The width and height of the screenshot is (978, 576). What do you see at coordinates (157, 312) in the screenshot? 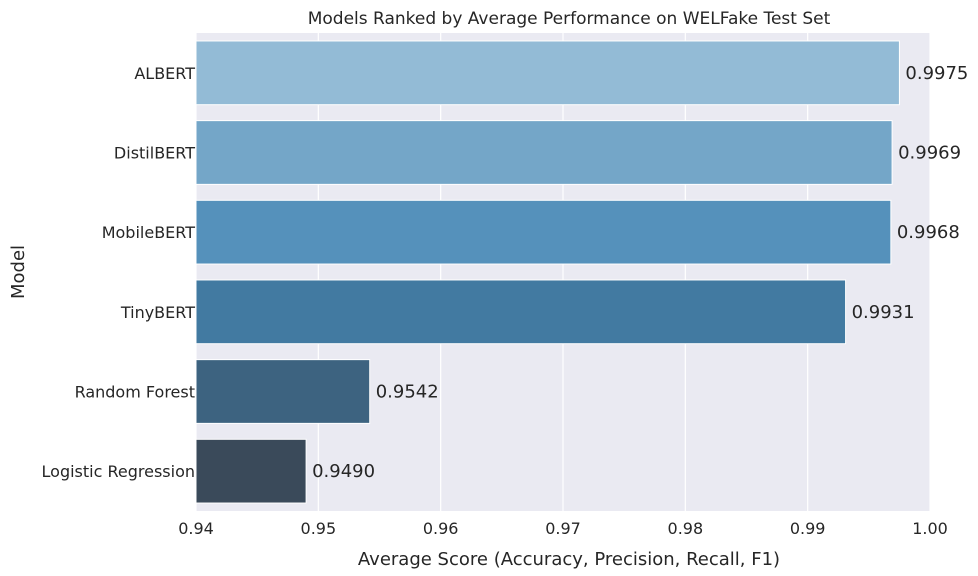
I see `y-tick-label: TinyBERT` at bounding box center [157, 312].